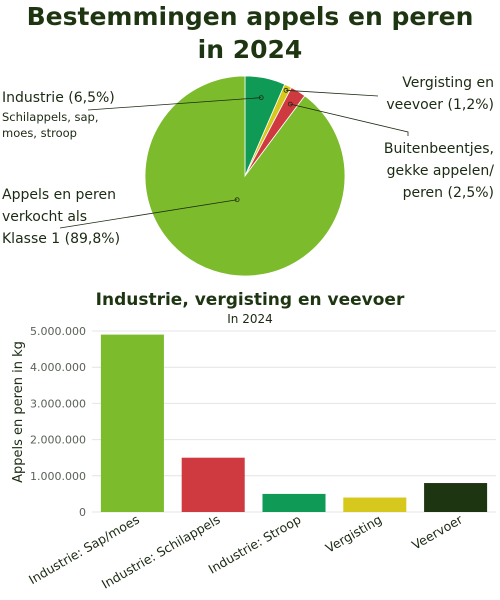 The image size is (500, 600). Describe the element at coordinates (18, 412) in the screenshot. I see `bar-y-axis-label: Appels en peren in kg` at that location.